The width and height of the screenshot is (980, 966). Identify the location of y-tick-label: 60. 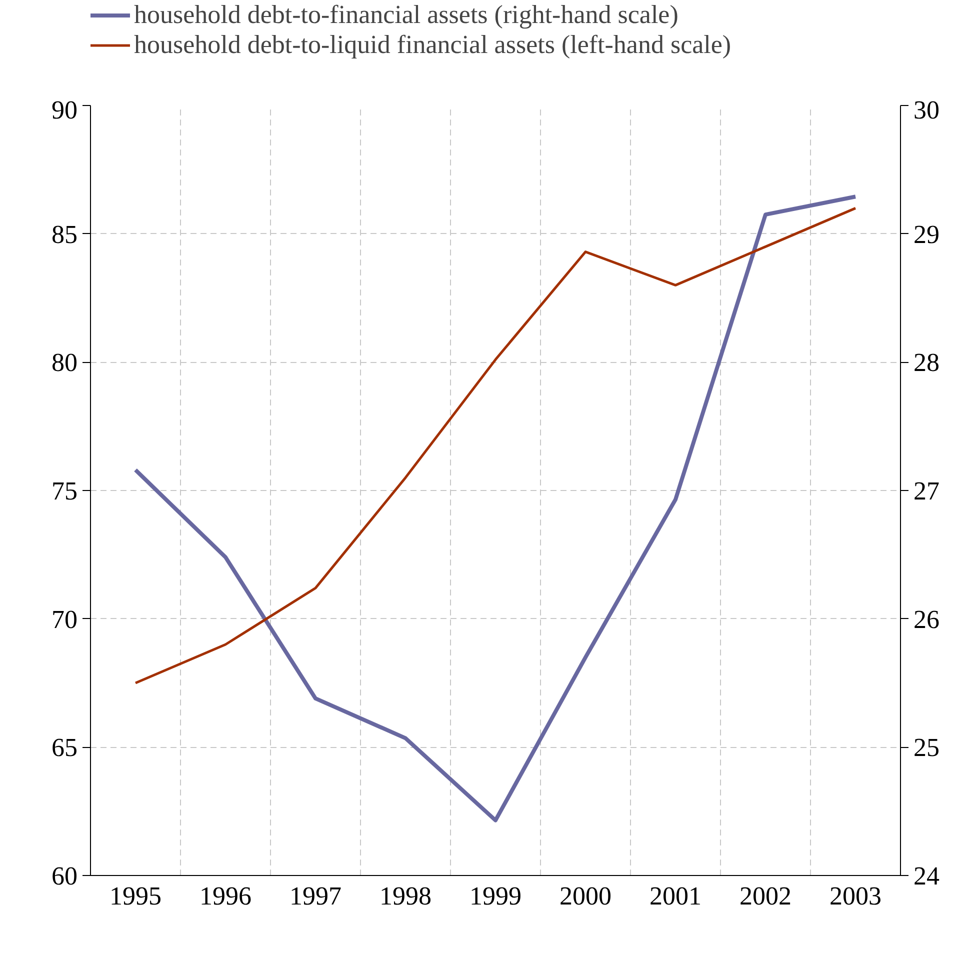
(65, 876).